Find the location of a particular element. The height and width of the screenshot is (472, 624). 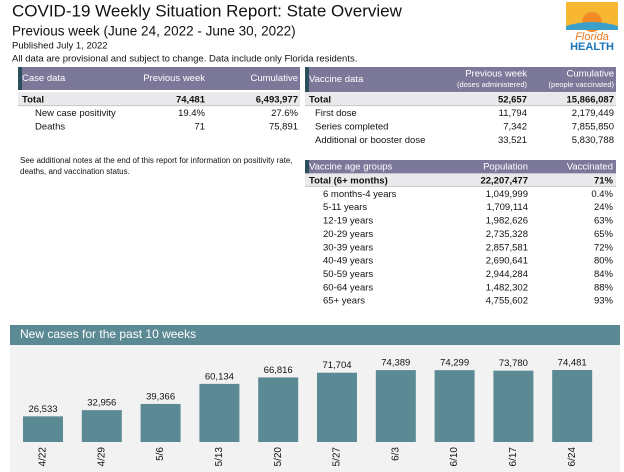

x-tick-label: 6/24 is located at coordinates (572, 457).